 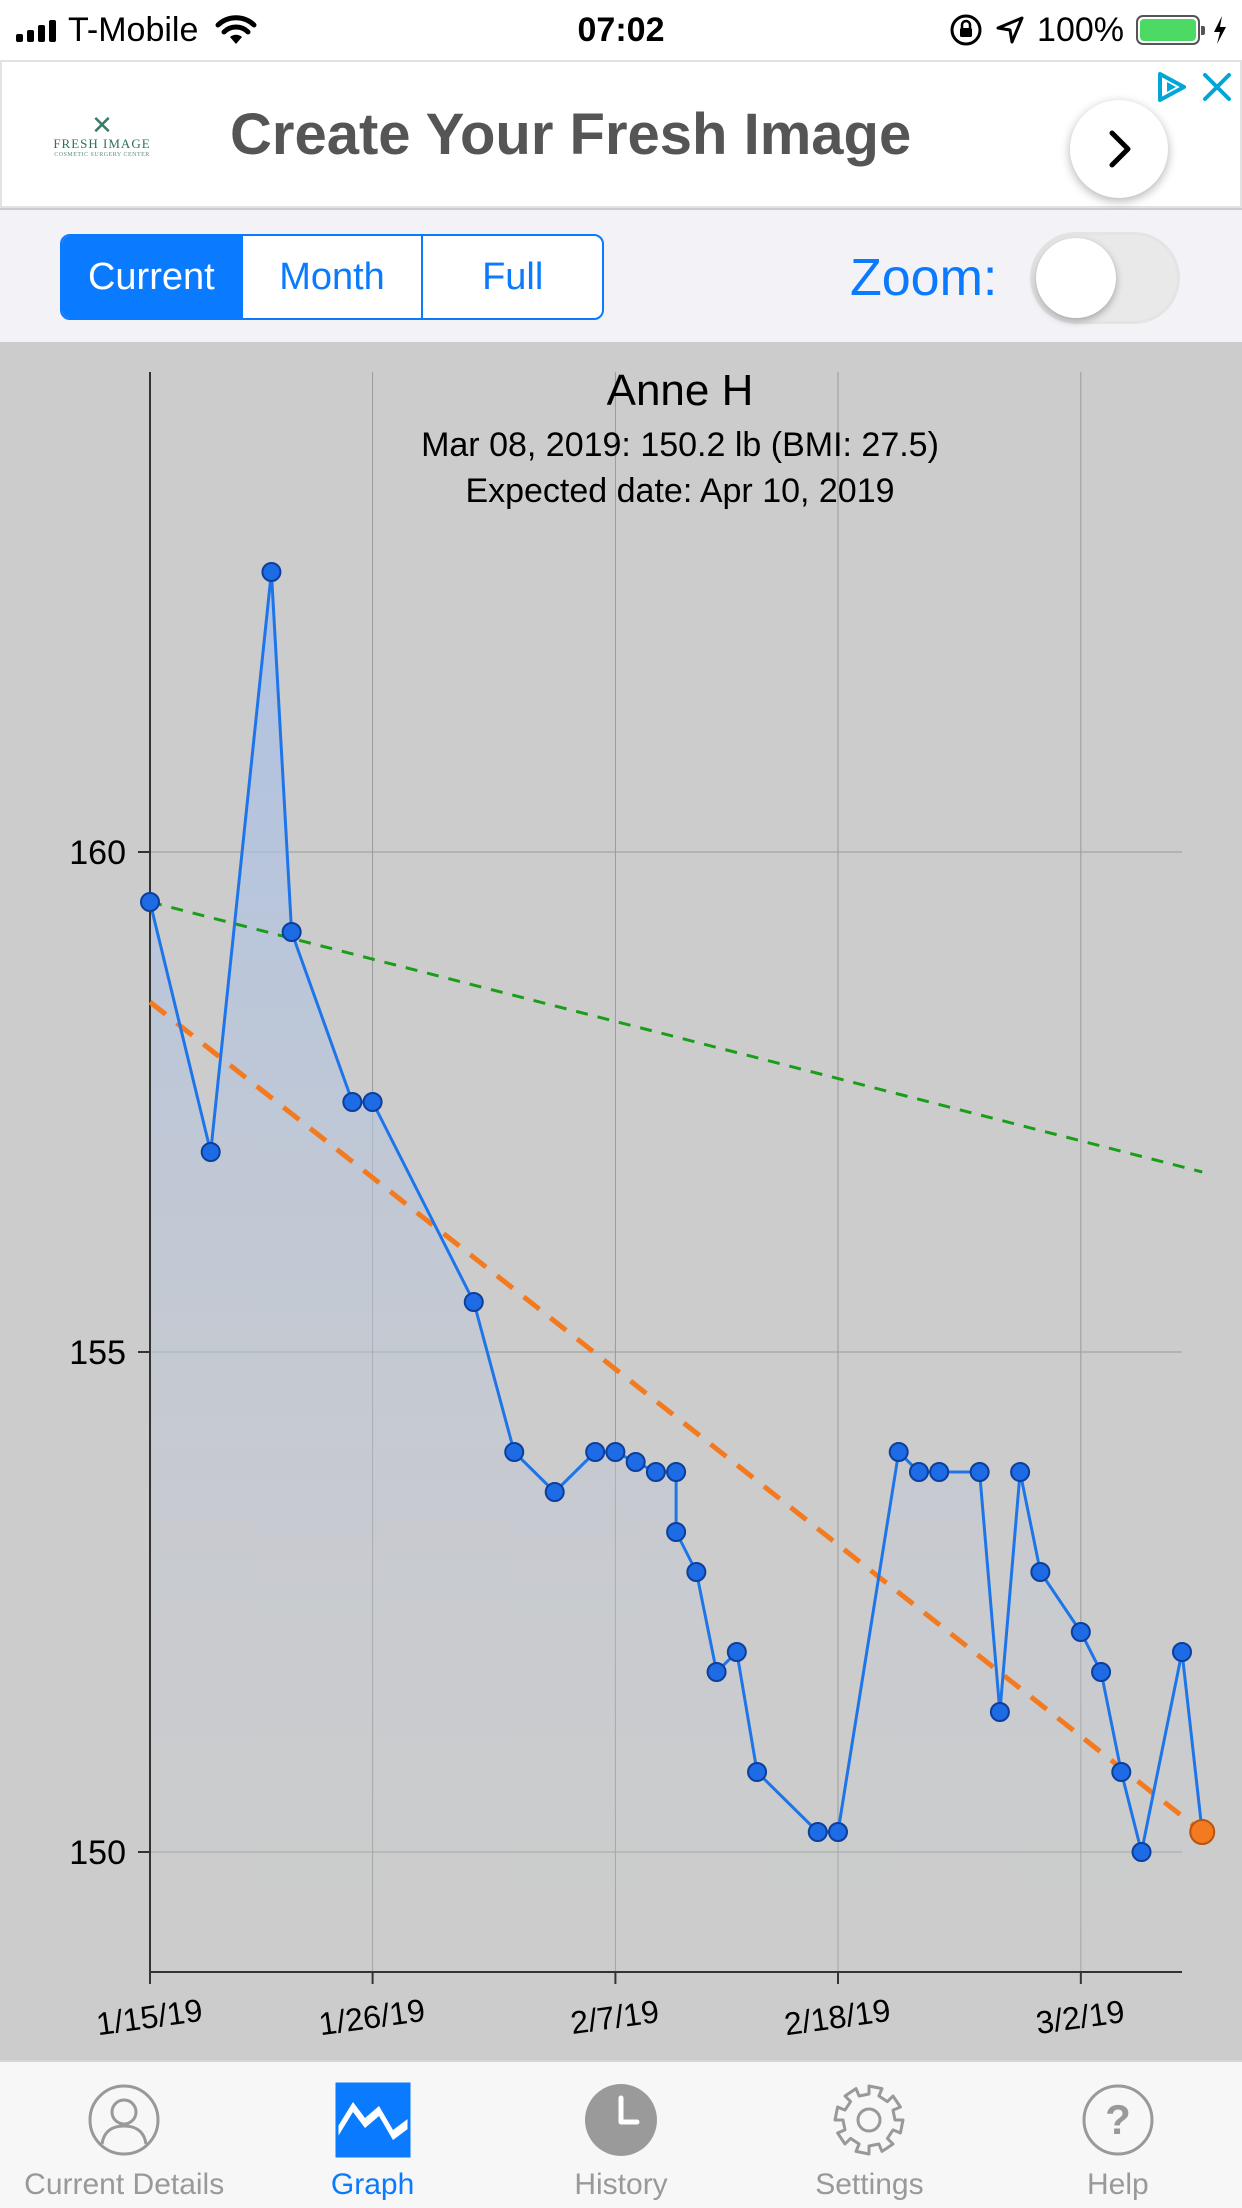 What do you see at coordinates (676, 1037) in the screenshot?
I see `green-trend-line` at bounding box center [676, 1037].